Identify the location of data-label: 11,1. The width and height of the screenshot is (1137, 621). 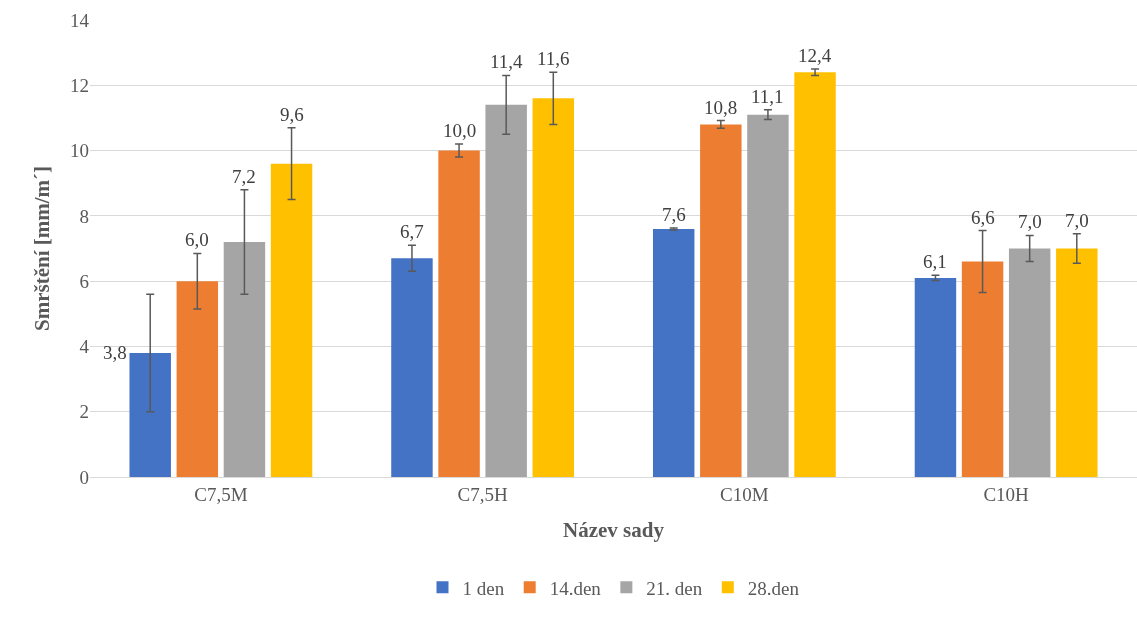
(767, 96).